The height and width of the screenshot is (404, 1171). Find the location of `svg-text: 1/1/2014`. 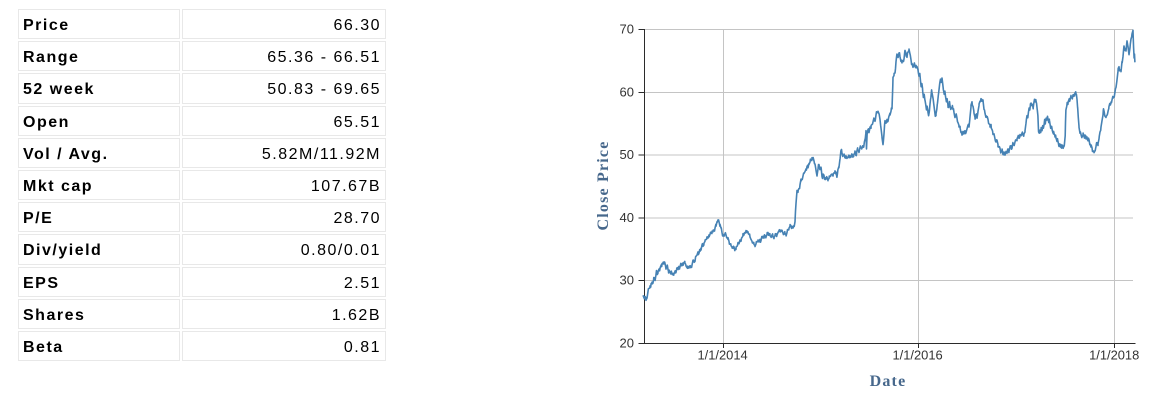

svg-text: 1/1/2014 is located at coordinates (723, 355).